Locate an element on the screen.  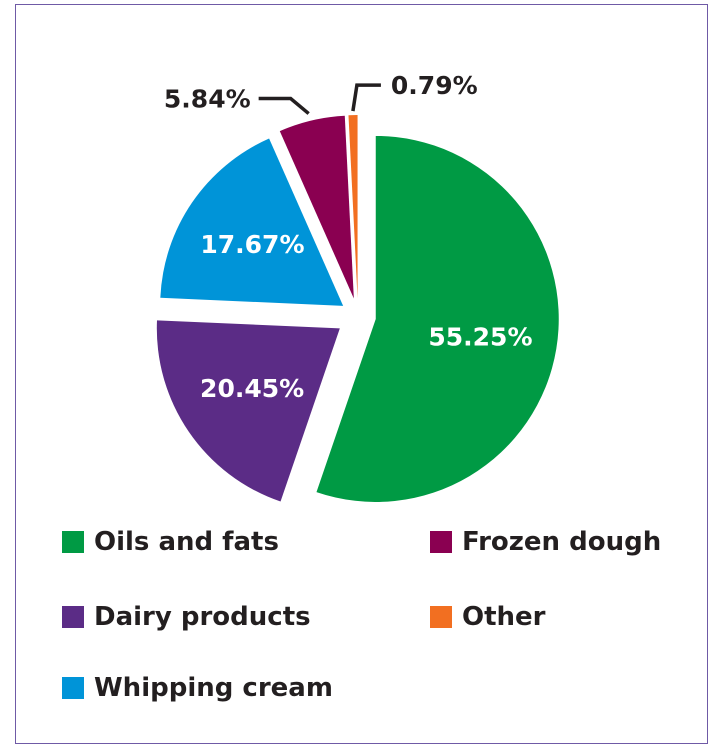
pie-slice-whipping-cream is located at coordinates (252, 222).